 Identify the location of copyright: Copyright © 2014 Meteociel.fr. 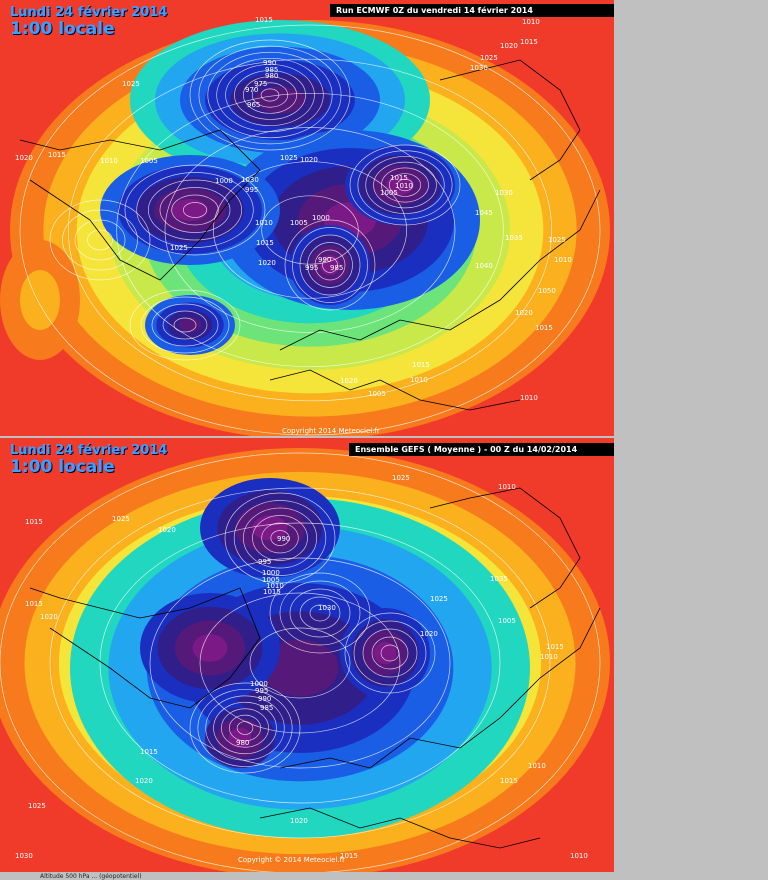
(291, 860).